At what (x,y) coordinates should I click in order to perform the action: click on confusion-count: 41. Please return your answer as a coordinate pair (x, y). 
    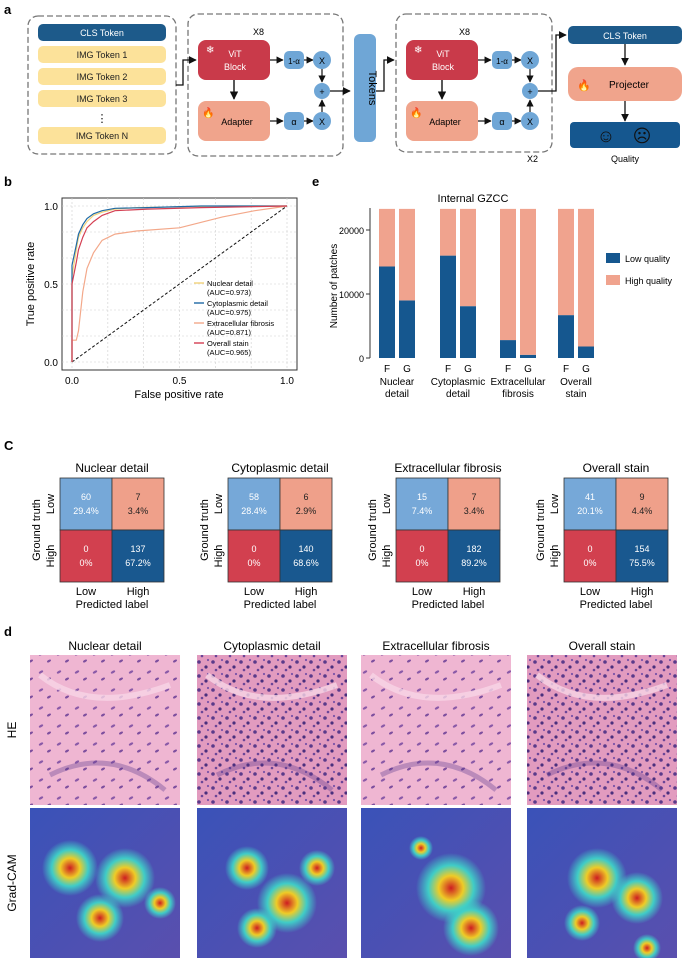
    Looking at the image, I should click on (590, 497).